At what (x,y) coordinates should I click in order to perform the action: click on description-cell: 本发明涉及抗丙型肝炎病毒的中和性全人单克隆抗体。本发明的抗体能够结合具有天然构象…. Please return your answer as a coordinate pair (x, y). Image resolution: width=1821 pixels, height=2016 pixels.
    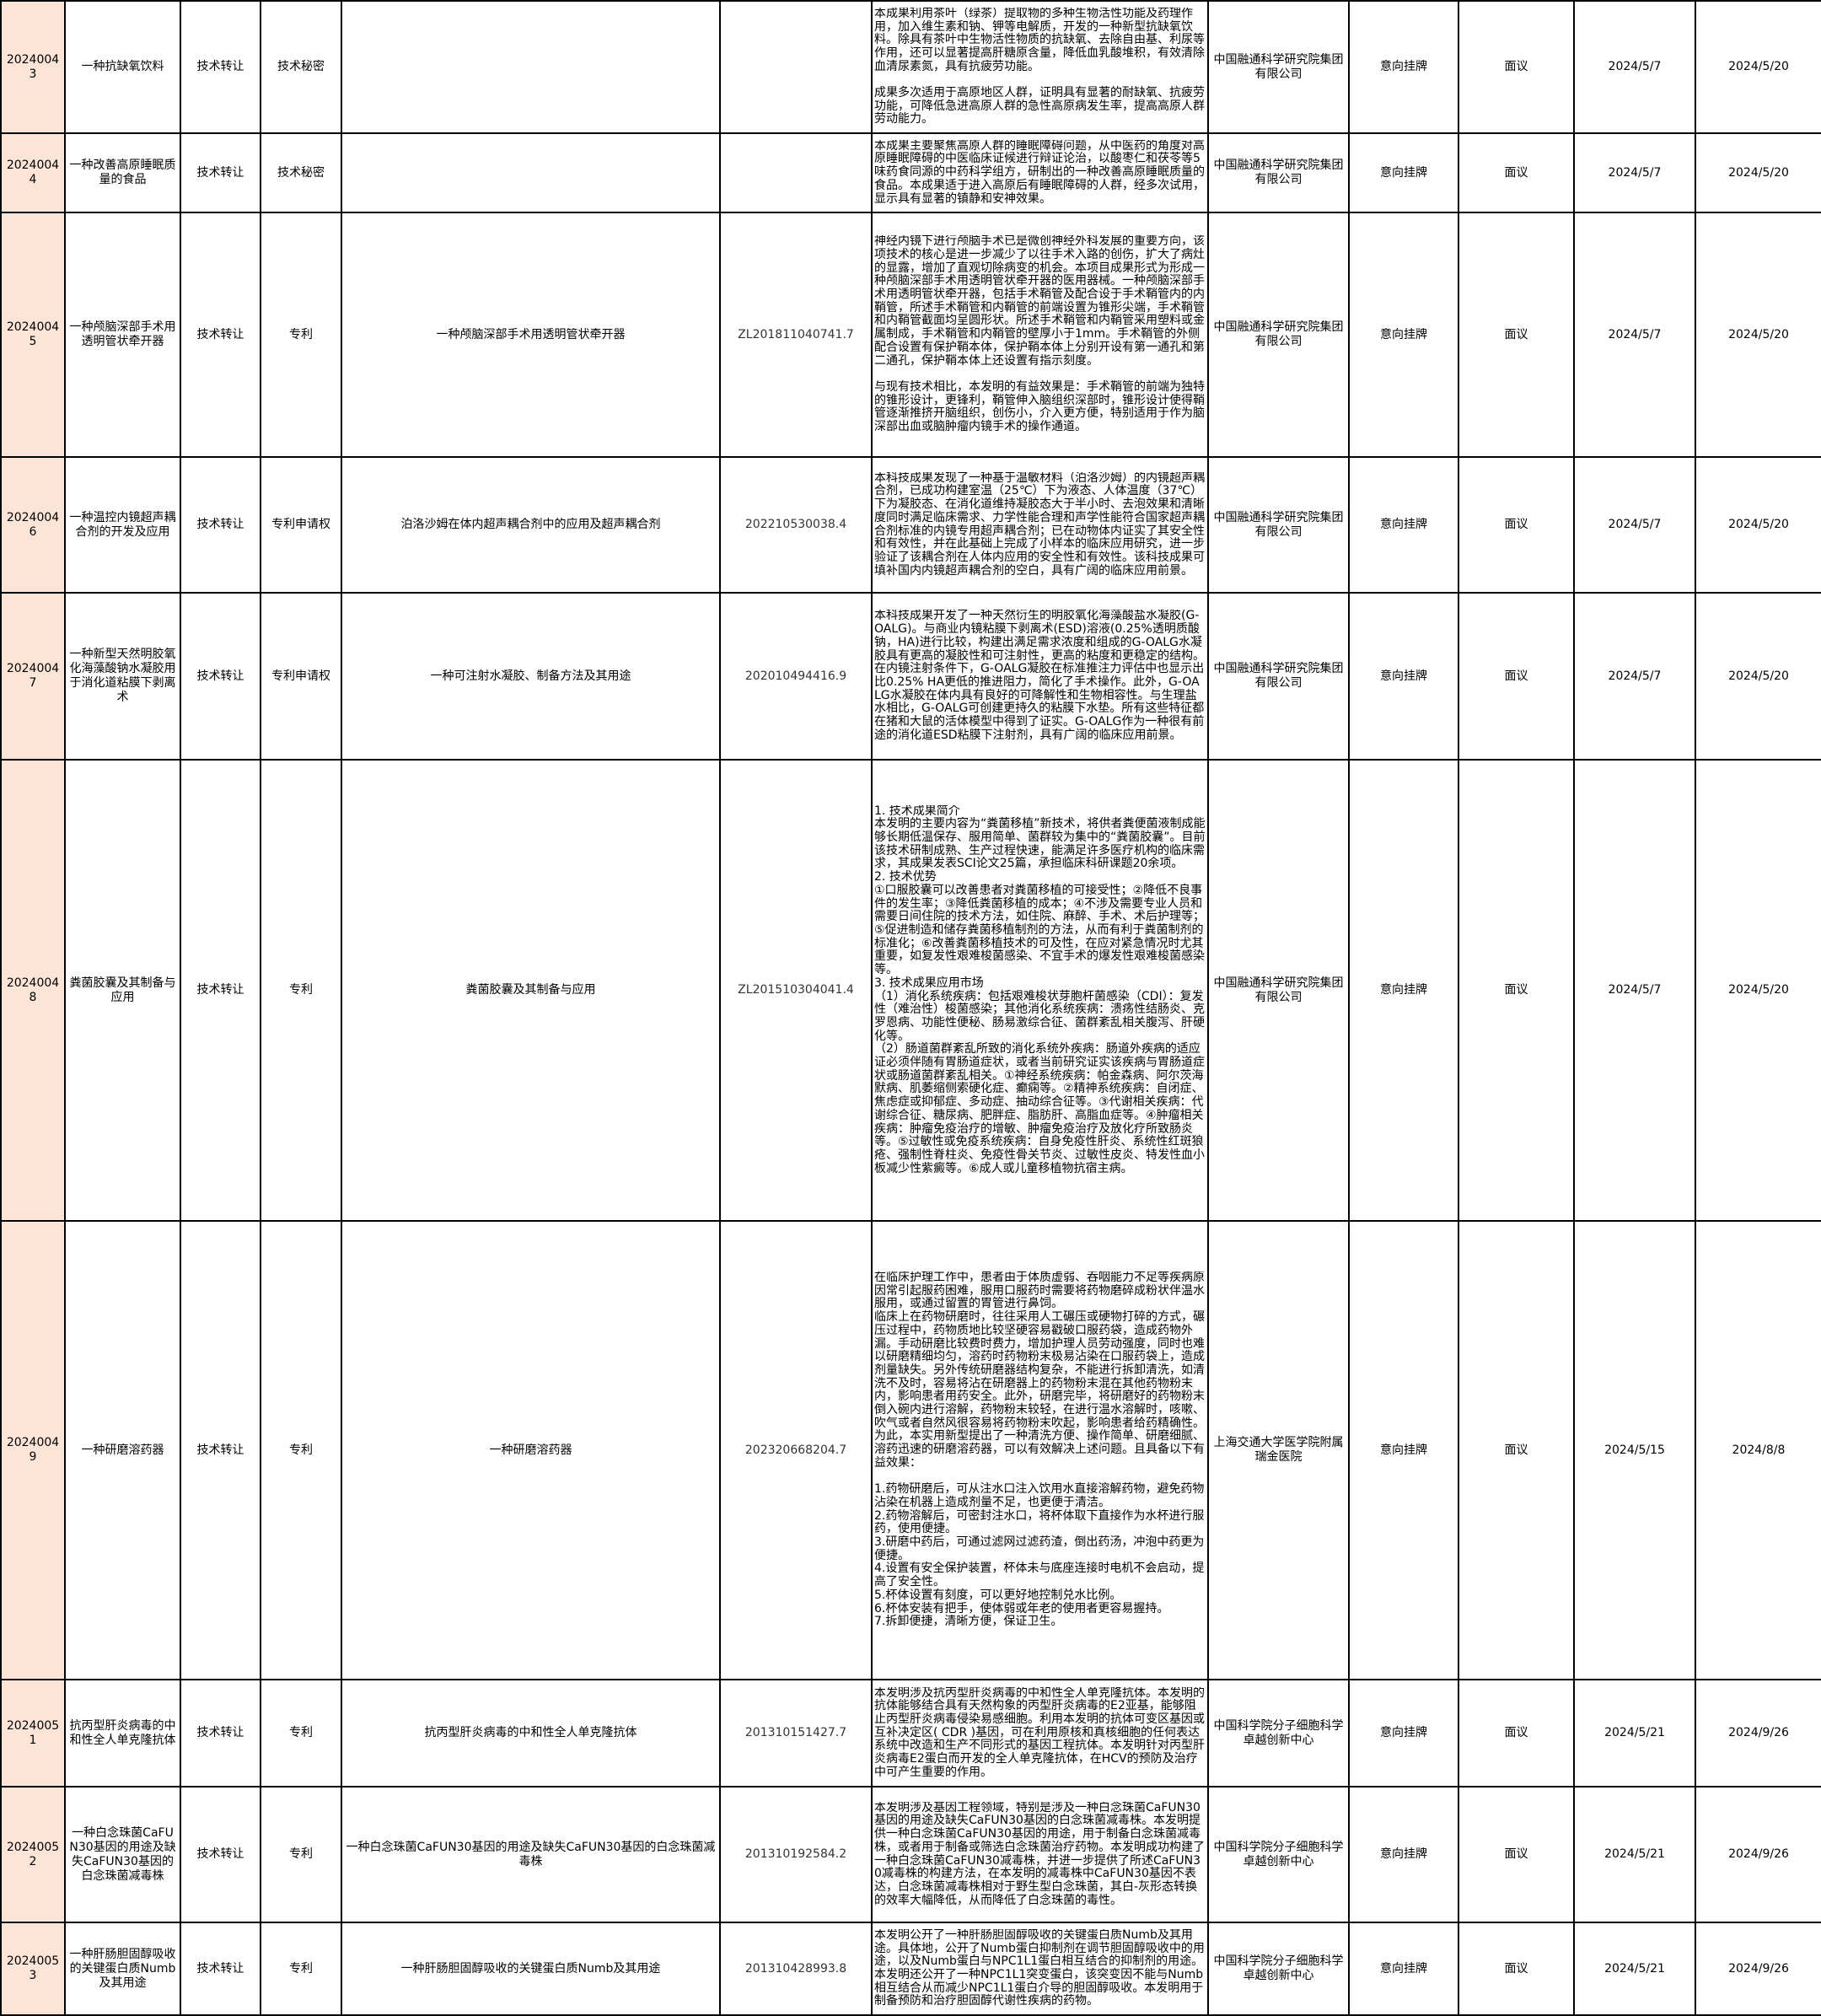
    Looking at the image, I should click on (1040, 1733).